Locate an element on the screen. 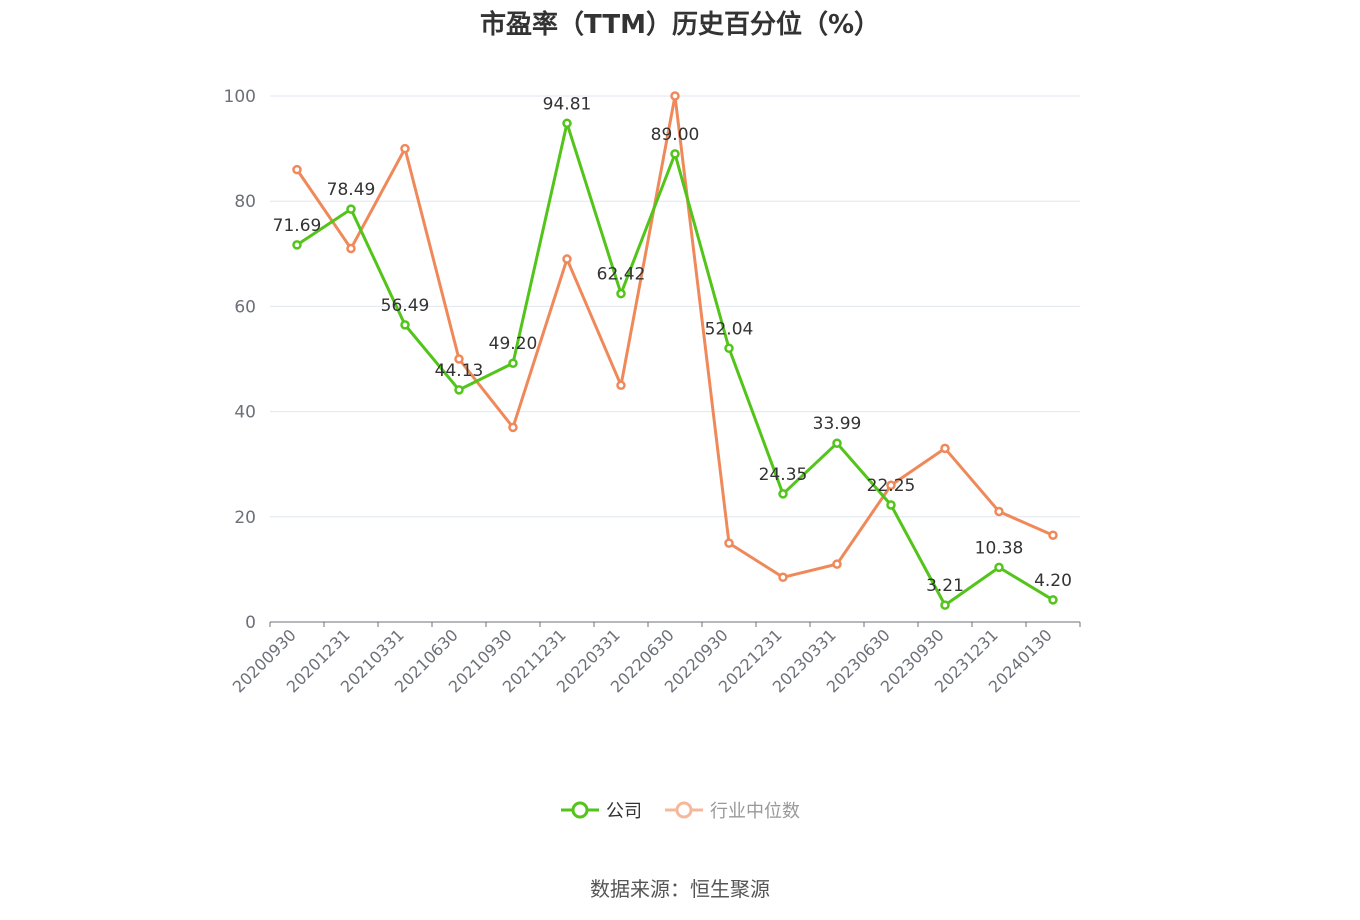 This screenshot has height=920, width=1360. y-tick-label: 80 is located at coordinates (245, 202).